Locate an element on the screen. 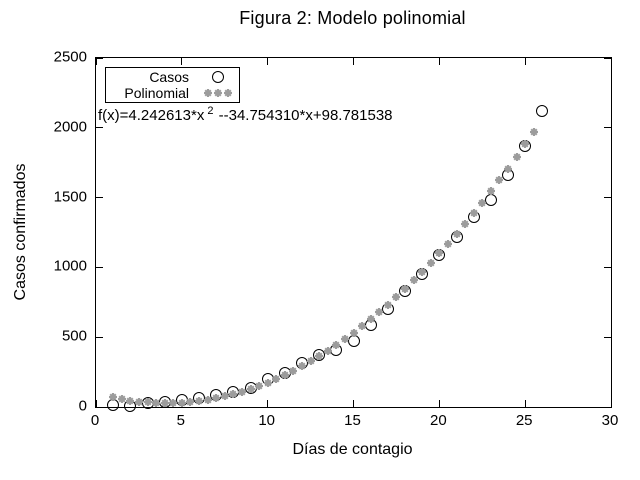 The width and height of the screenshot is (640, 480). asterisk-markers is located at coordinates (218, 93).